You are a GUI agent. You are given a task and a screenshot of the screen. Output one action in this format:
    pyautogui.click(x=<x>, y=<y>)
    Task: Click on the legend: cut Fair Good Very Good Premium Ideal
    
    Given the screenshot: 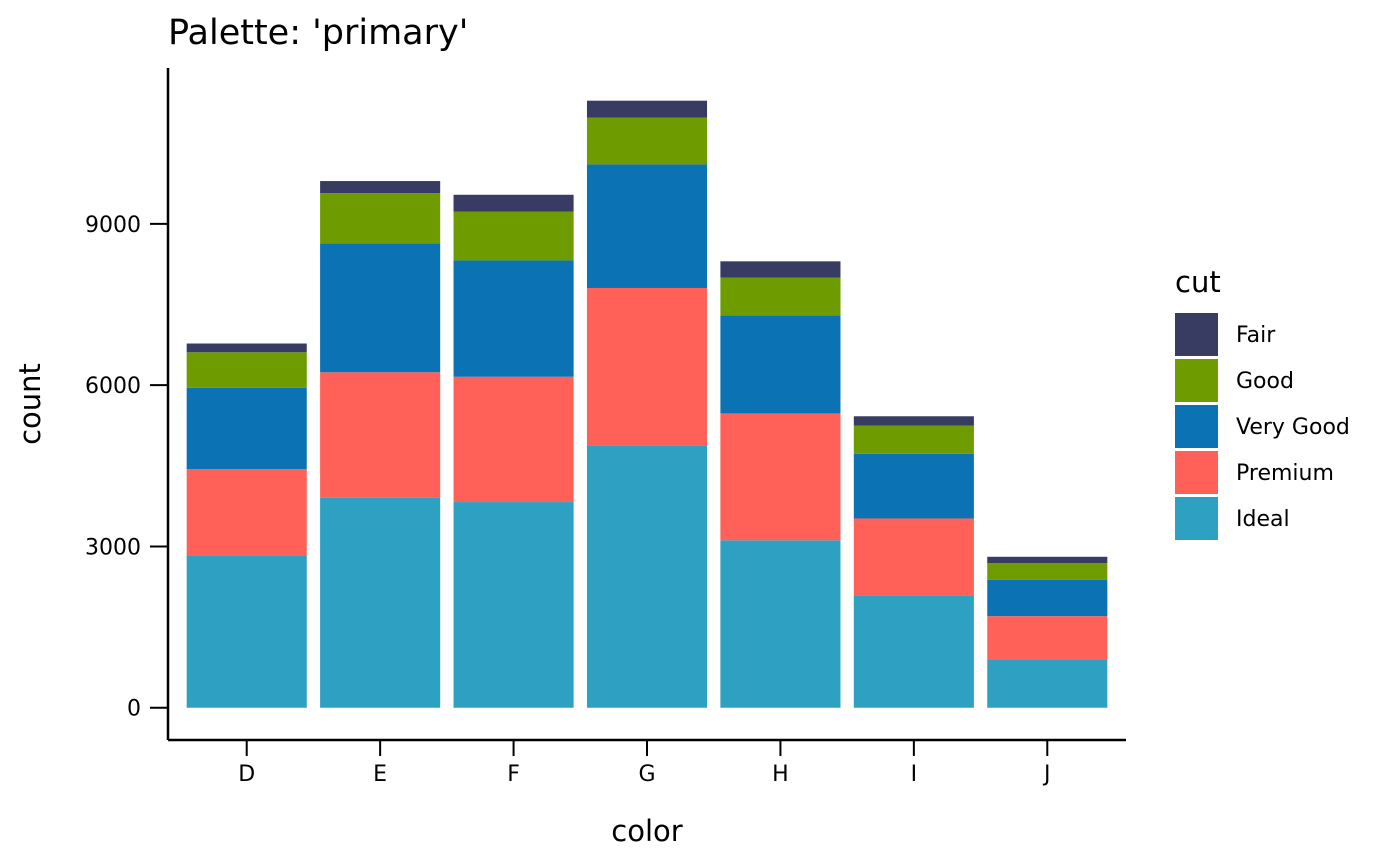 What is the action you would take?
    pyautogui.click(x=1262, y=402)
    